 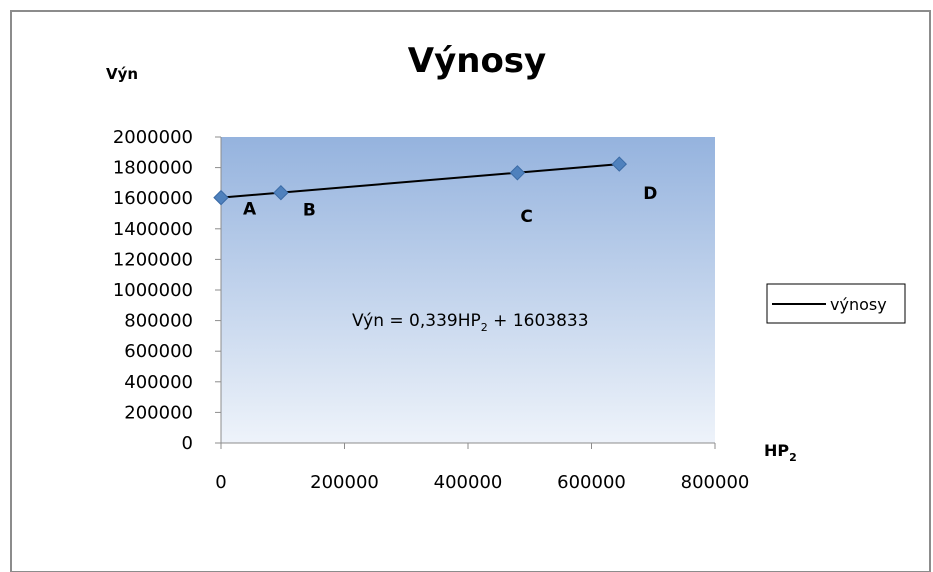 I want to click on point-marker-b, so click(x=281, y=192).